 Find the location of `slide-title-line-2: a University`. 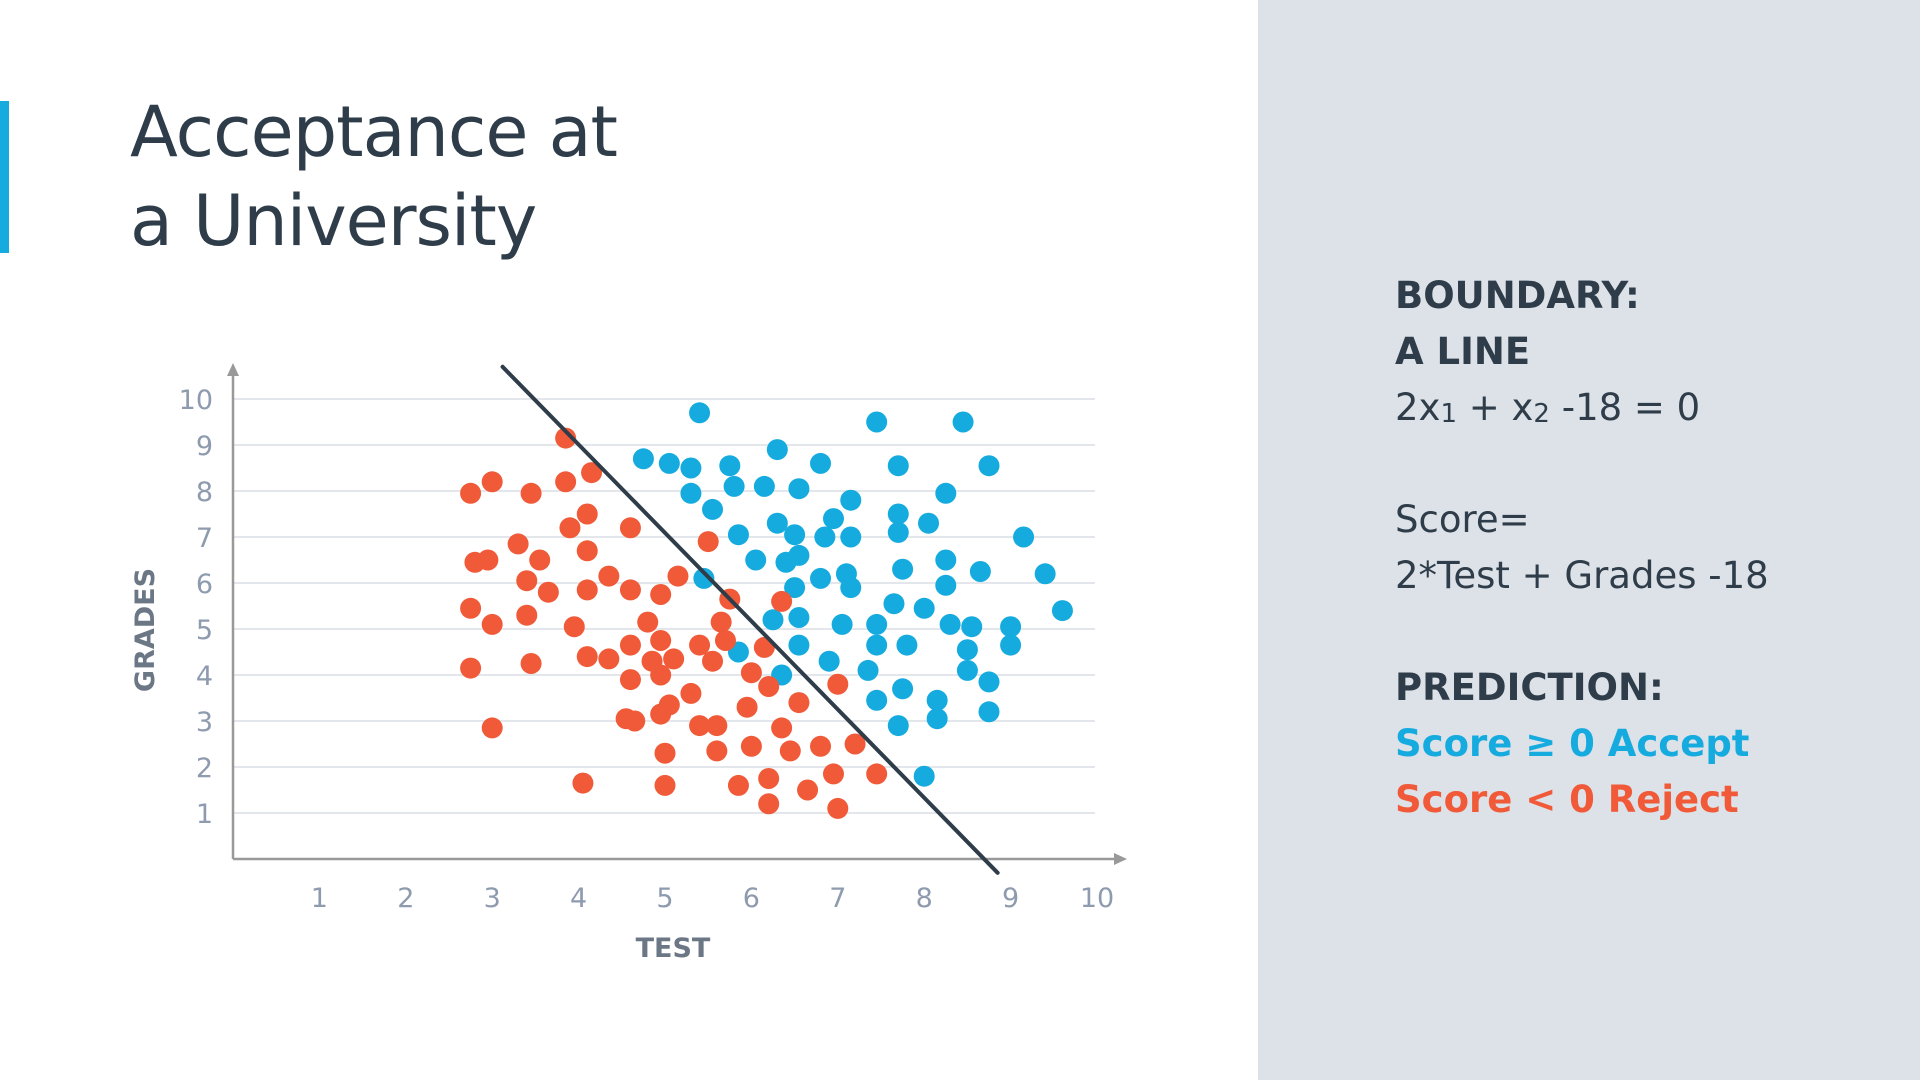

slide-title-line-2: a University is located at coordinates (333, 221).